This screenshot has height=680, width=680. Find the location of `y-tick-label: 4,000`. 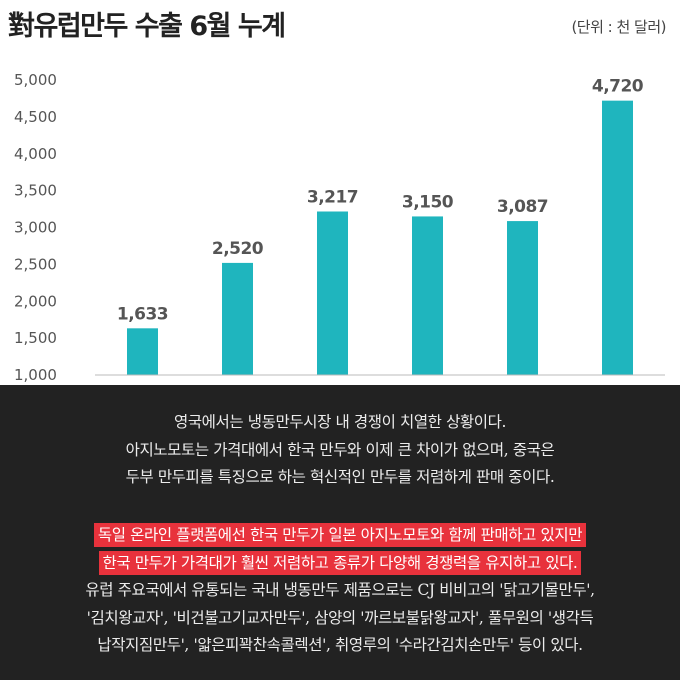

y-tick-label: 4,000 is located at coordinates (35, 154).